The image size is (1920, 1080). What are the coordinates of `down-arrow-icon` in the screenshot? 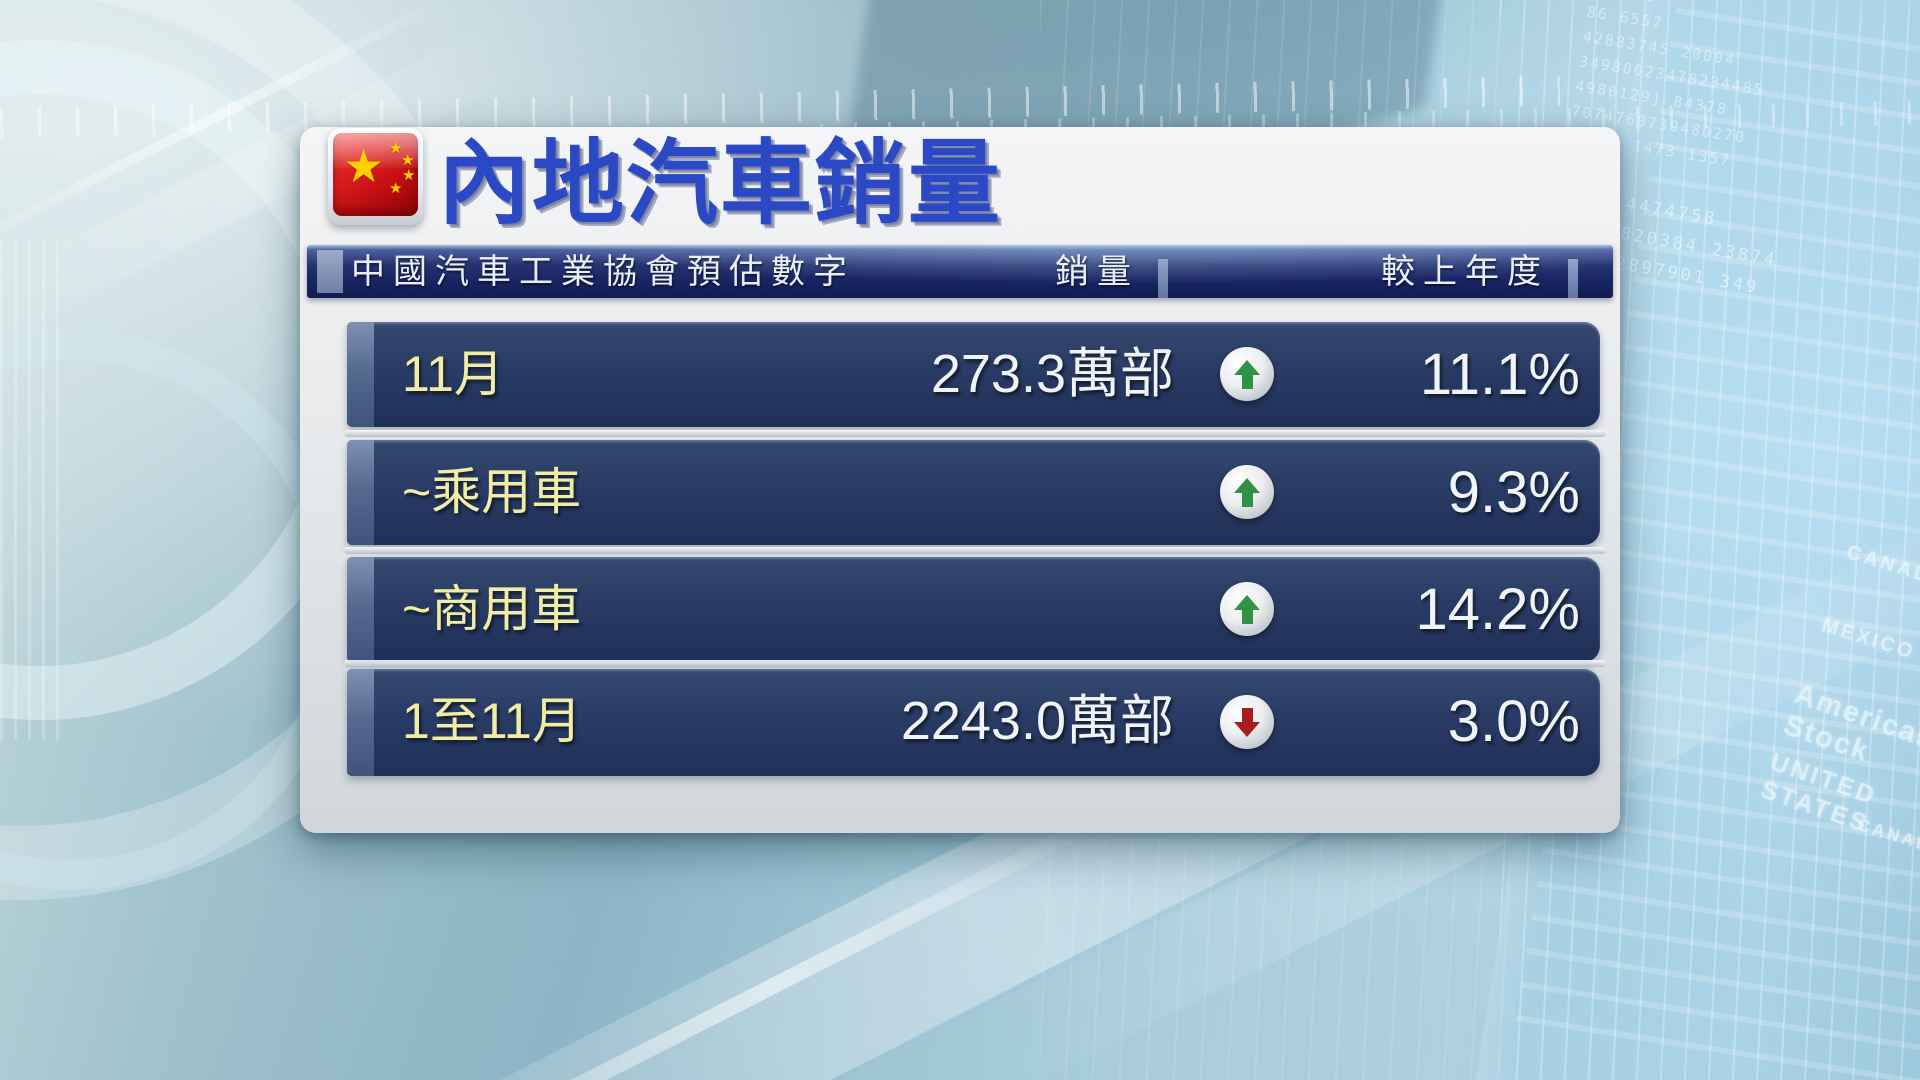 It's located at (1247, 722).